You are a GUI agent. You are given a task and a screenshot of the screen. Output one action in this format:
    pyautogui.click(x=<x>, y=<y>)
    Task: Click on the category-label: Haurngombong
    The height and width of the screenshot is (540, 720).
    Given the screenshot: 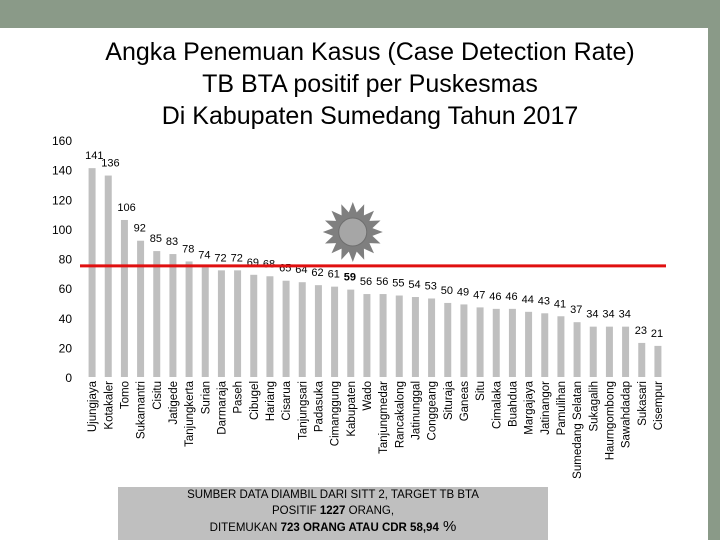 What is the action you would take?
    pyautogui.click(x=610, y=420)
    